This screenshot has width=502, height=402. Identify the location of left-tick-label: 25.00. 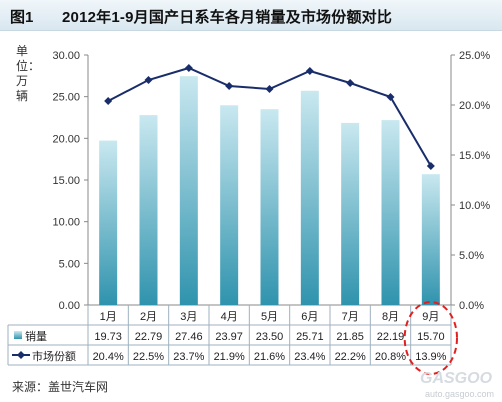
(66, 98).